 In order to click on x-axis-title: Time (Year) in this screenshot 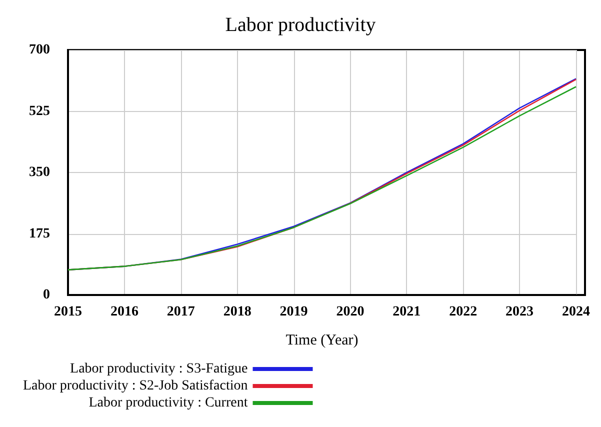, I will do `click(322, 340)`.